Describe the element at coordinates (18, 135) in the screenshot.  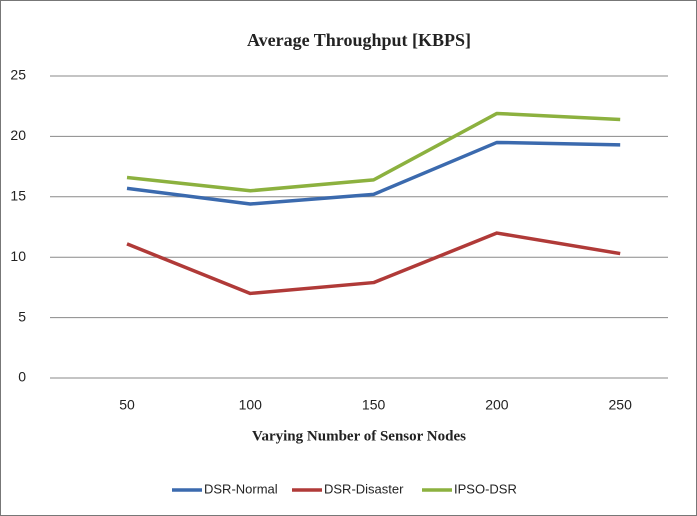
I see `y-tick-label: 20` at that location.